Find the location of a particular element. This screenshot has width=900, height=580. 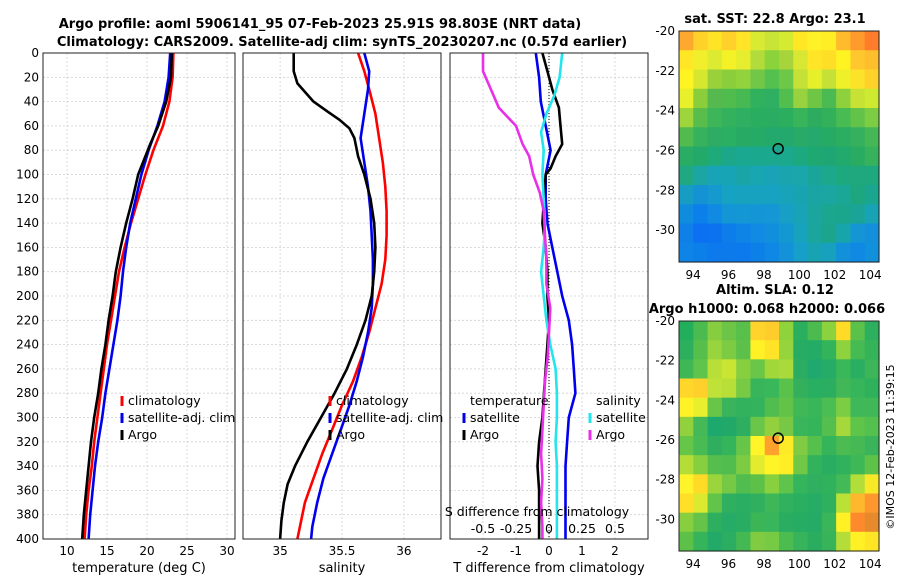

map-title: sat. SST: 22.8 Argo: 23.1 is located at coordinates (774, 19).